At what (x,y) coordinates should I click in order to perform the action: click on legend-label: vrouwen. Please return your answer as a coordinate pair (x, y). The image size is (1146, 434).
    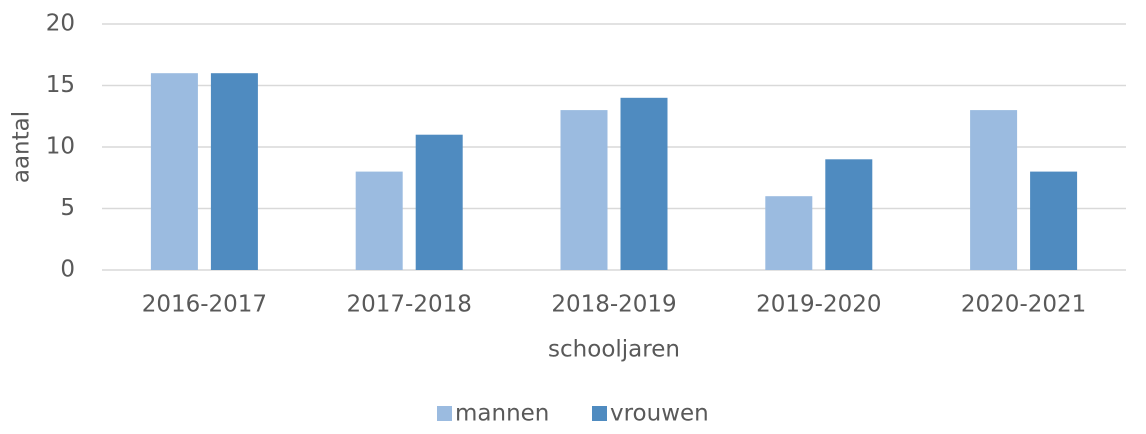
    Looking at the image, I should click on (659, 414).